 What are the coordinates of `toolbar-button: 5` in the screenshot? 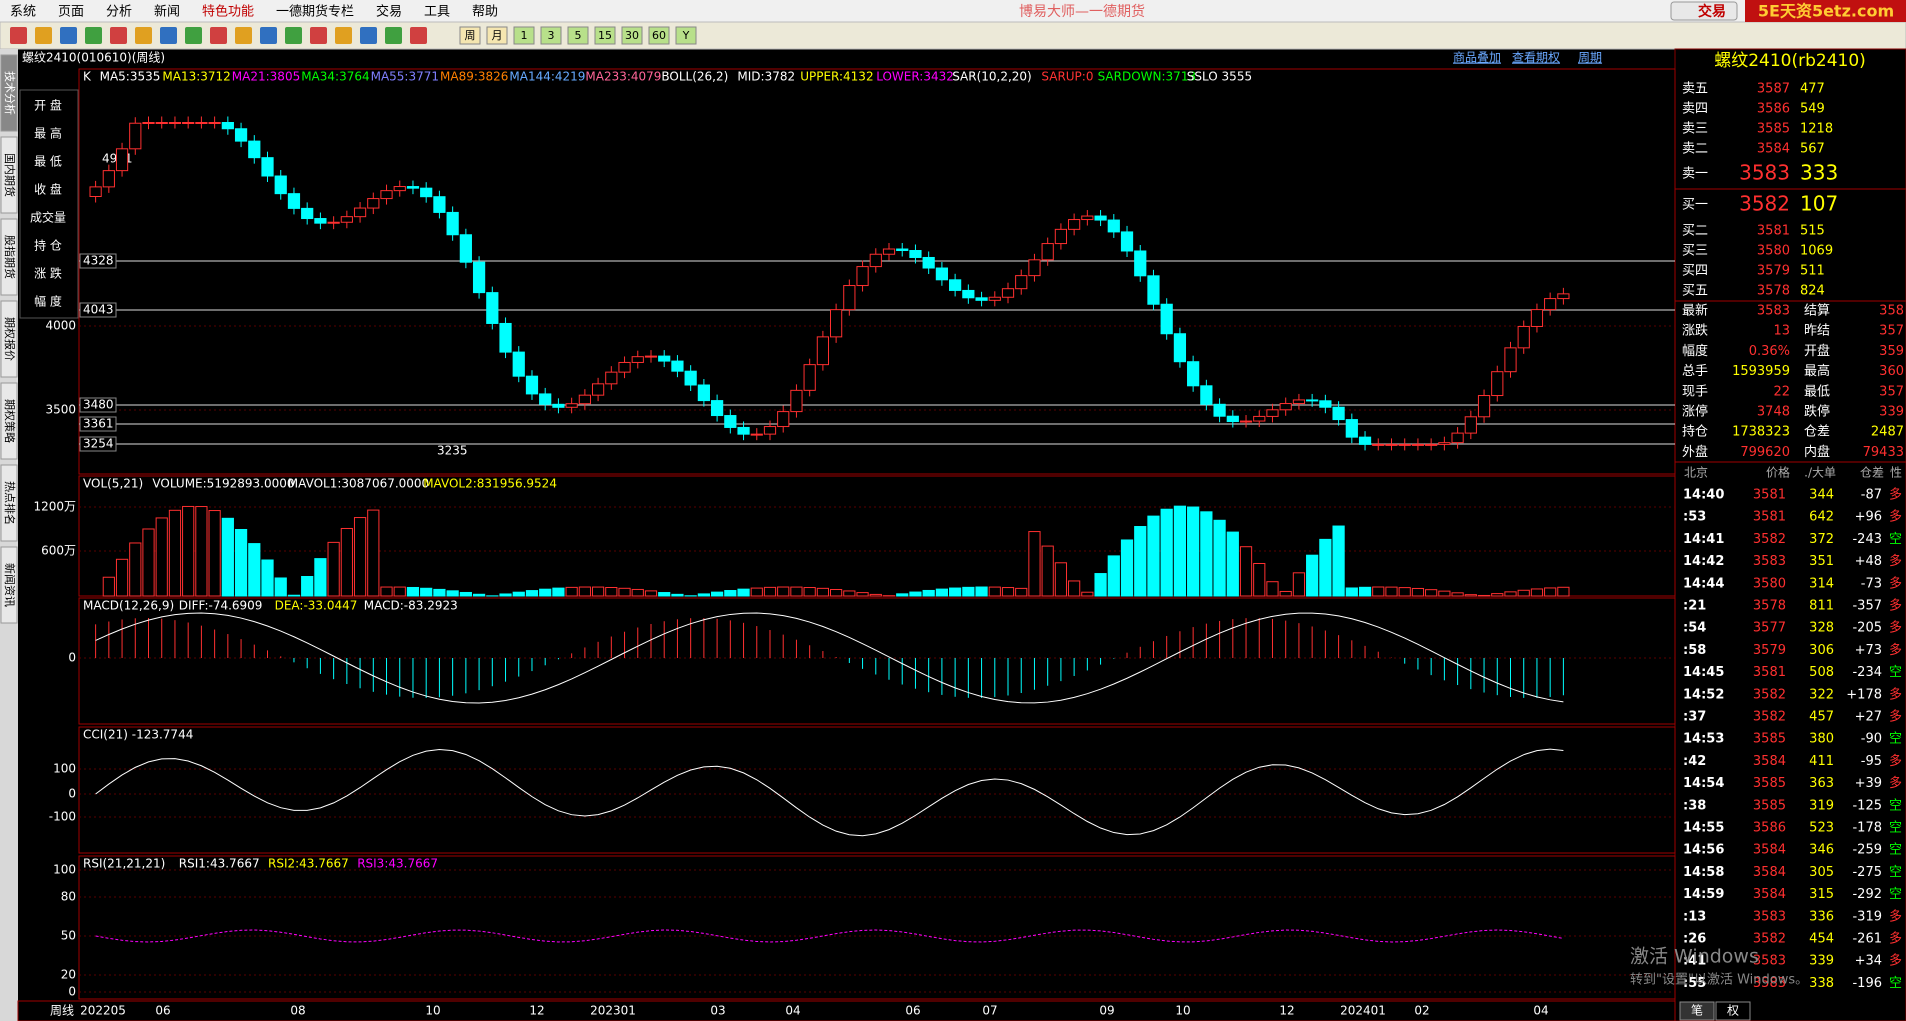 It's located at (578, 35).